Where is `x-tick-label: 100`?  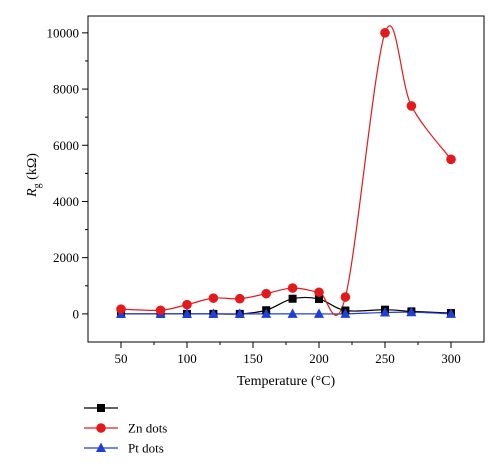
x-tick-label: 100 is located at coordinates (187, 358).